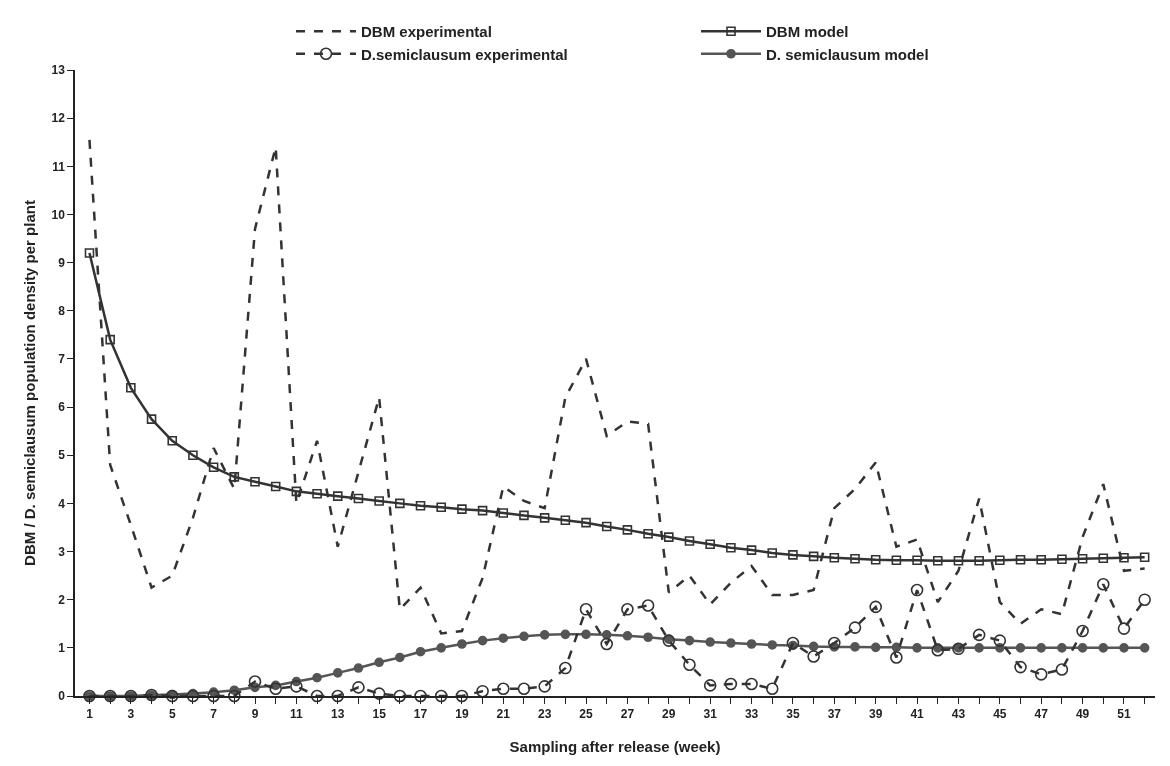 Image resolution: width=1170 pixels, height=766 pixels. I want to click on x-axis-title: Sampling after release (week), so click(615, 746).